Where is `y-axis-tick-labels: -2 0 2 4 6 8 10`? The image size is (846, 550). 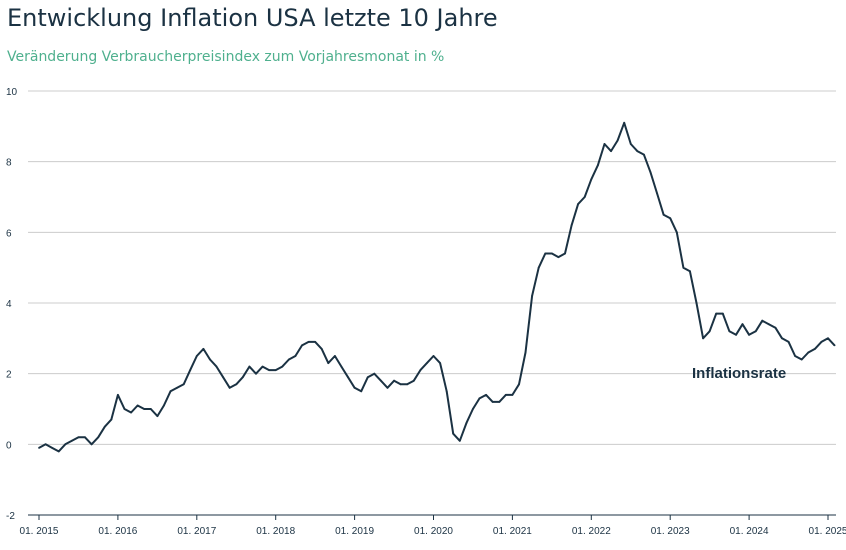 y-axis-tick-labels: -2 0 2 4 6 8 10 is located at coordinates (12, 304).